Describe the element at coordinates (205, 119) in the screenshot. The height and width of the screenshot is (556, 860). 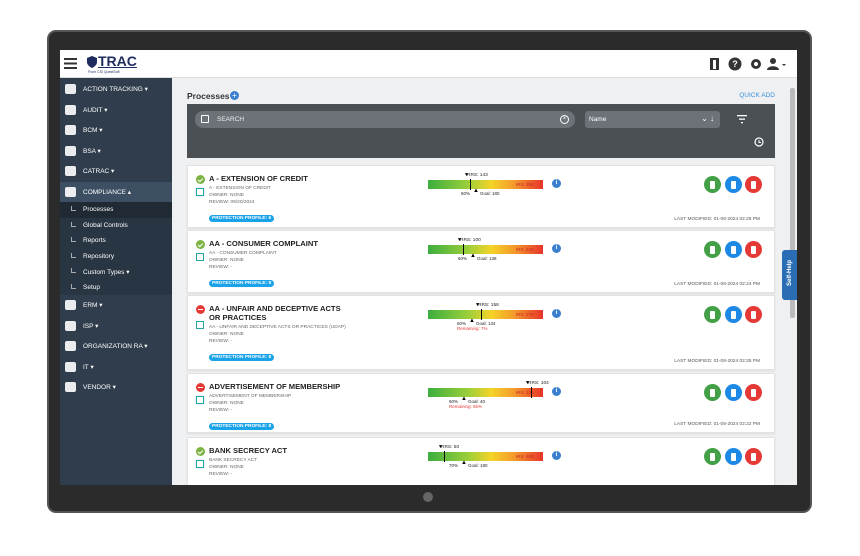
I see `search-checkbox` at that location.